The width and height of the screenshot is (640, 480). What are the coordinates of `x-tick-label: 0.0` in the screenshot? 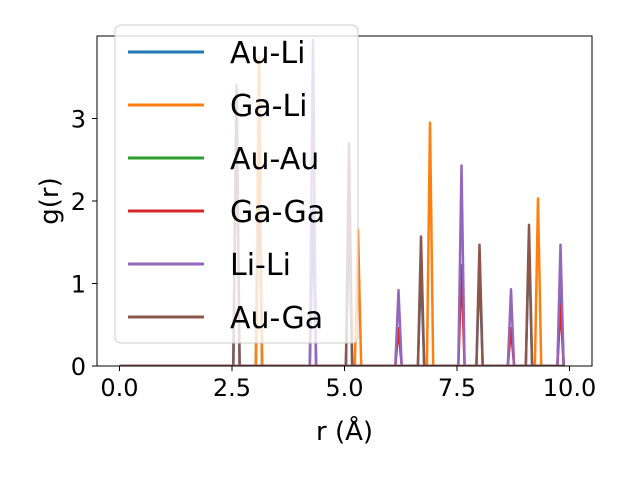 It's located at (119, 388).